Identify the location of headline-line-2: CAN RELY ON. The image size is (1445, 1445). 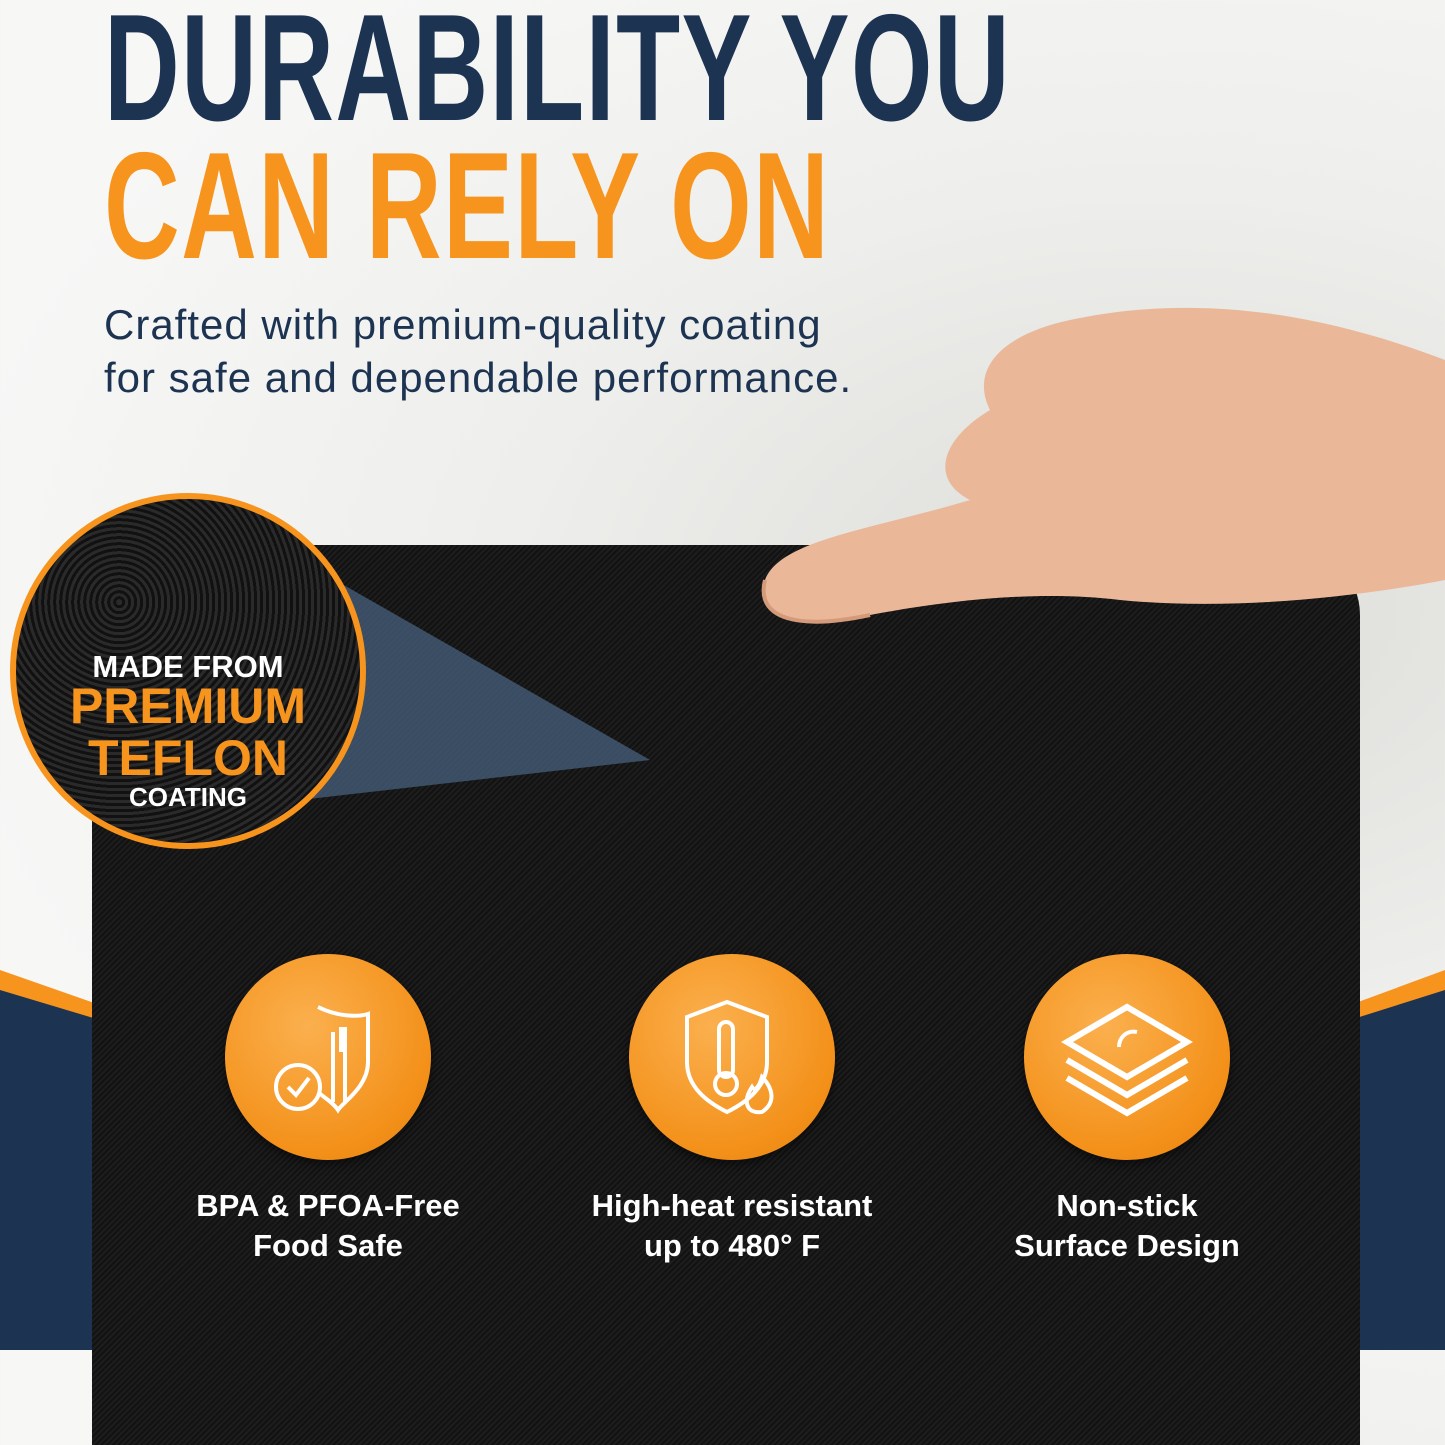
(467, 206).